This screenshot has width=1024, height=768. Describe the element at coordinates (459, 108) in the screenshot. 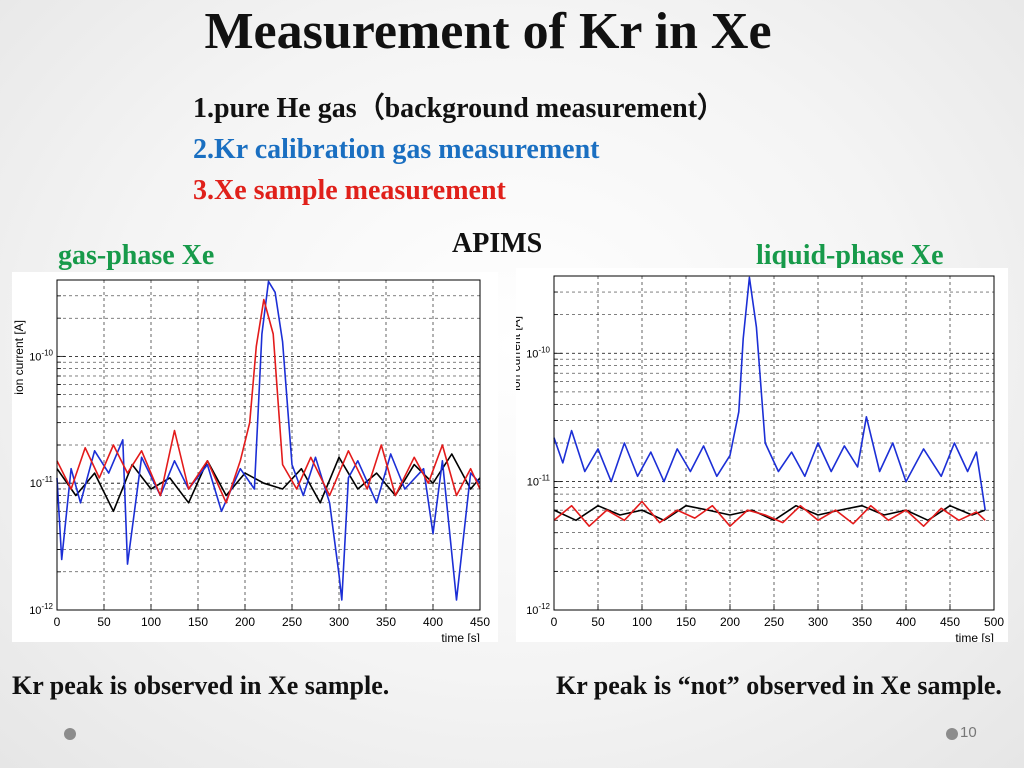

I see `step-1: 1.pure He gas（background measurement）` at that location.